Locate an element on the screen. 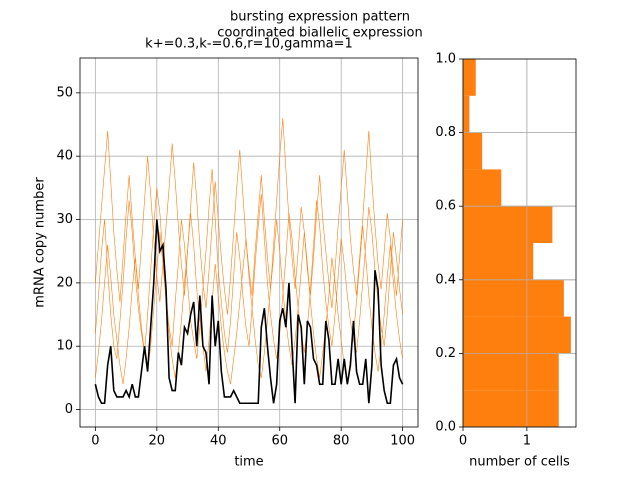 Image resolution: width=640 pixels, height=480 pixels. y-tick-label: 0.6 is located at coordinates (445, 206).